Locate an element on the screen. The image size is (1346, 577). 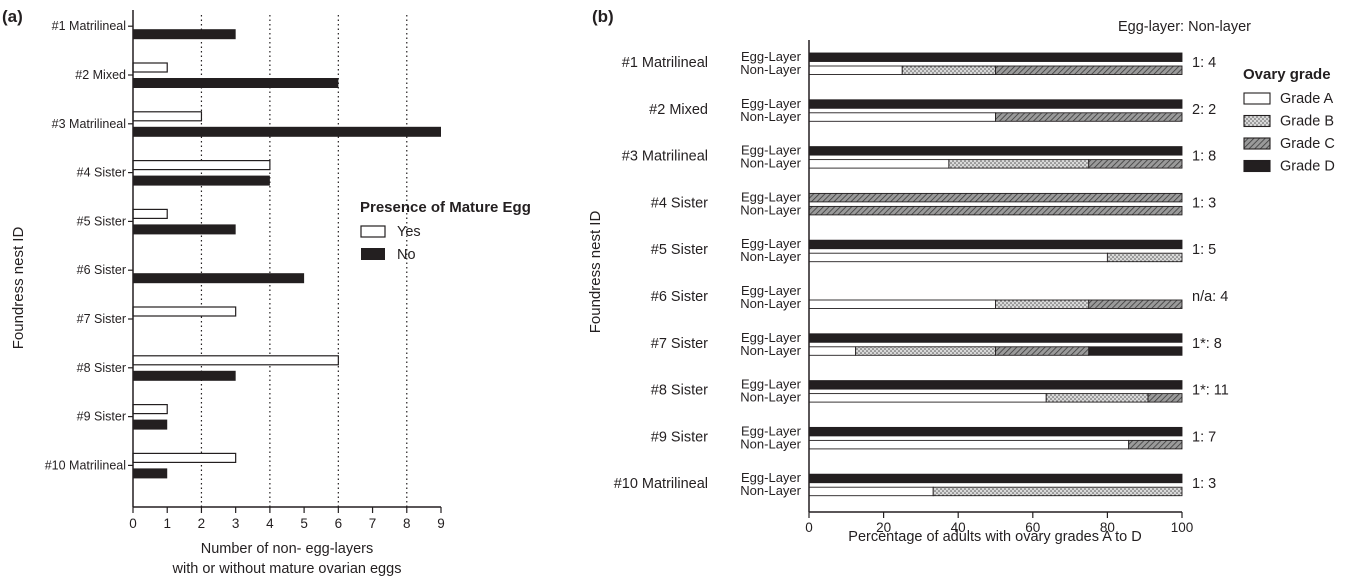
panel-a-x-tick-label: 0 is located at coordinates (133, 523).